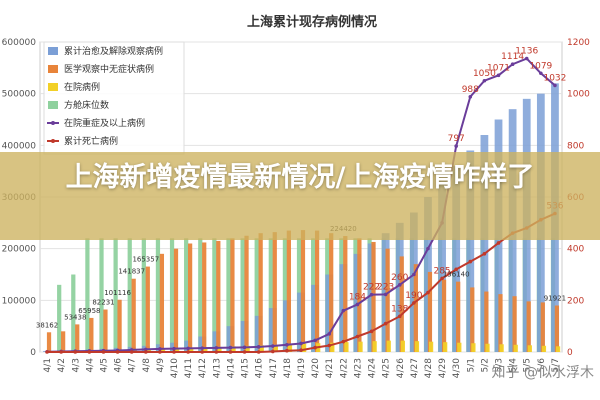  What do you see at coordinates (578, 43) in the screenshot?
I see `y-right-tick-label: 1200` at bounding box center [578, 43].